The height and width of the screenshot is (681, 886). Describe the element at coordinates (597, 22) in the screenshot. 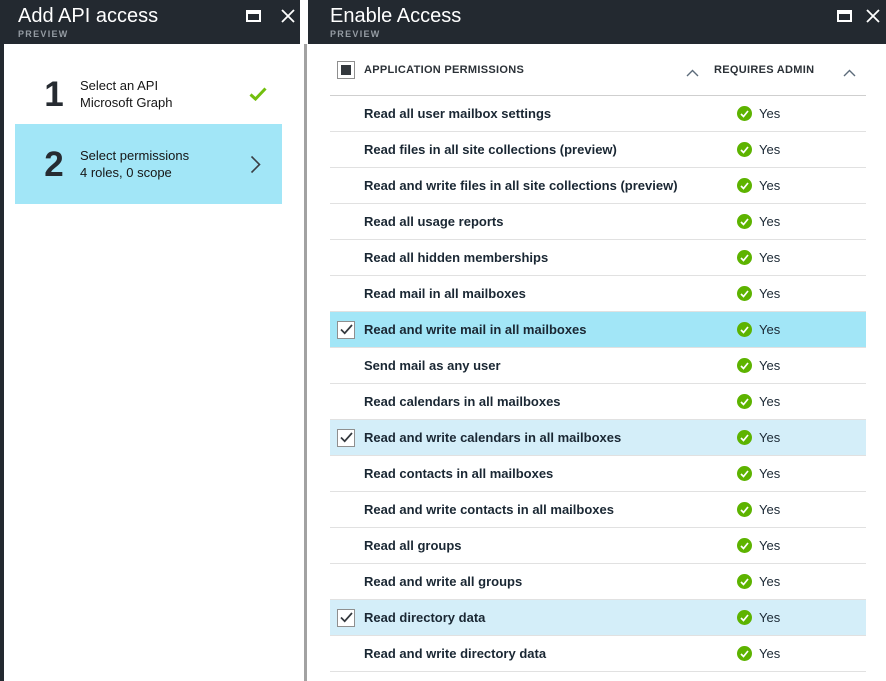

I see `enable-access-header: Enable Access PREVIEW` at that location.